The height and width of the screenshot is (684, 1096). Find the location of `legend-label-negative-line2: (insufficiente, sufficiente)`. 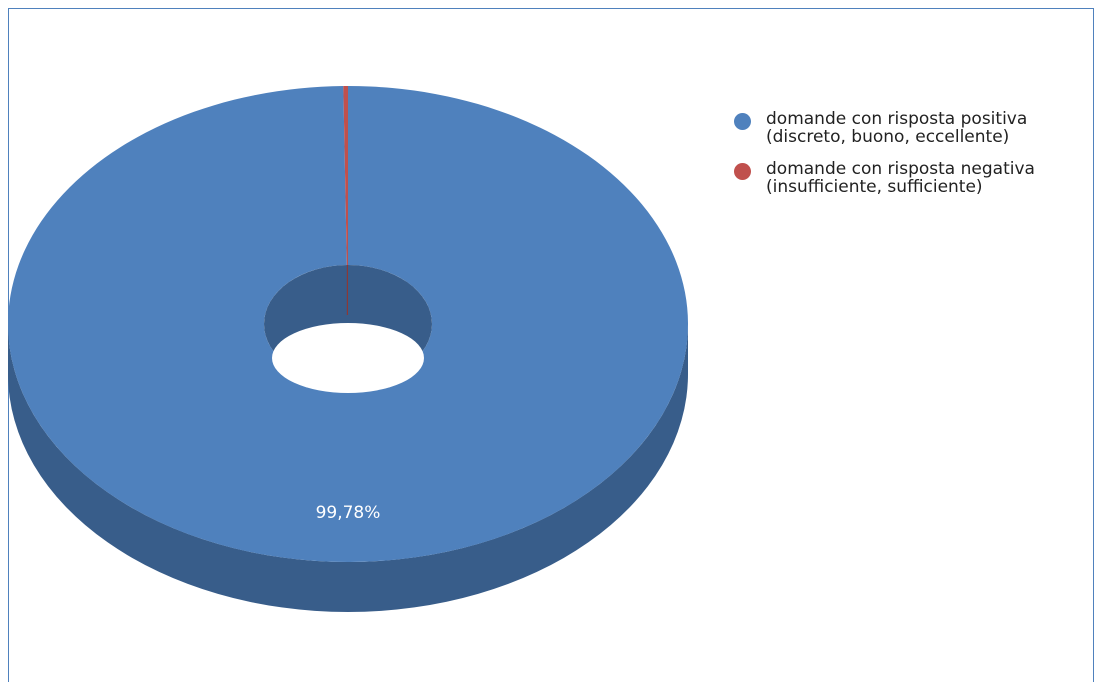

legend-label-negative-line2: (insufficiente, sufficiente) is located at coordinates (874, 187).